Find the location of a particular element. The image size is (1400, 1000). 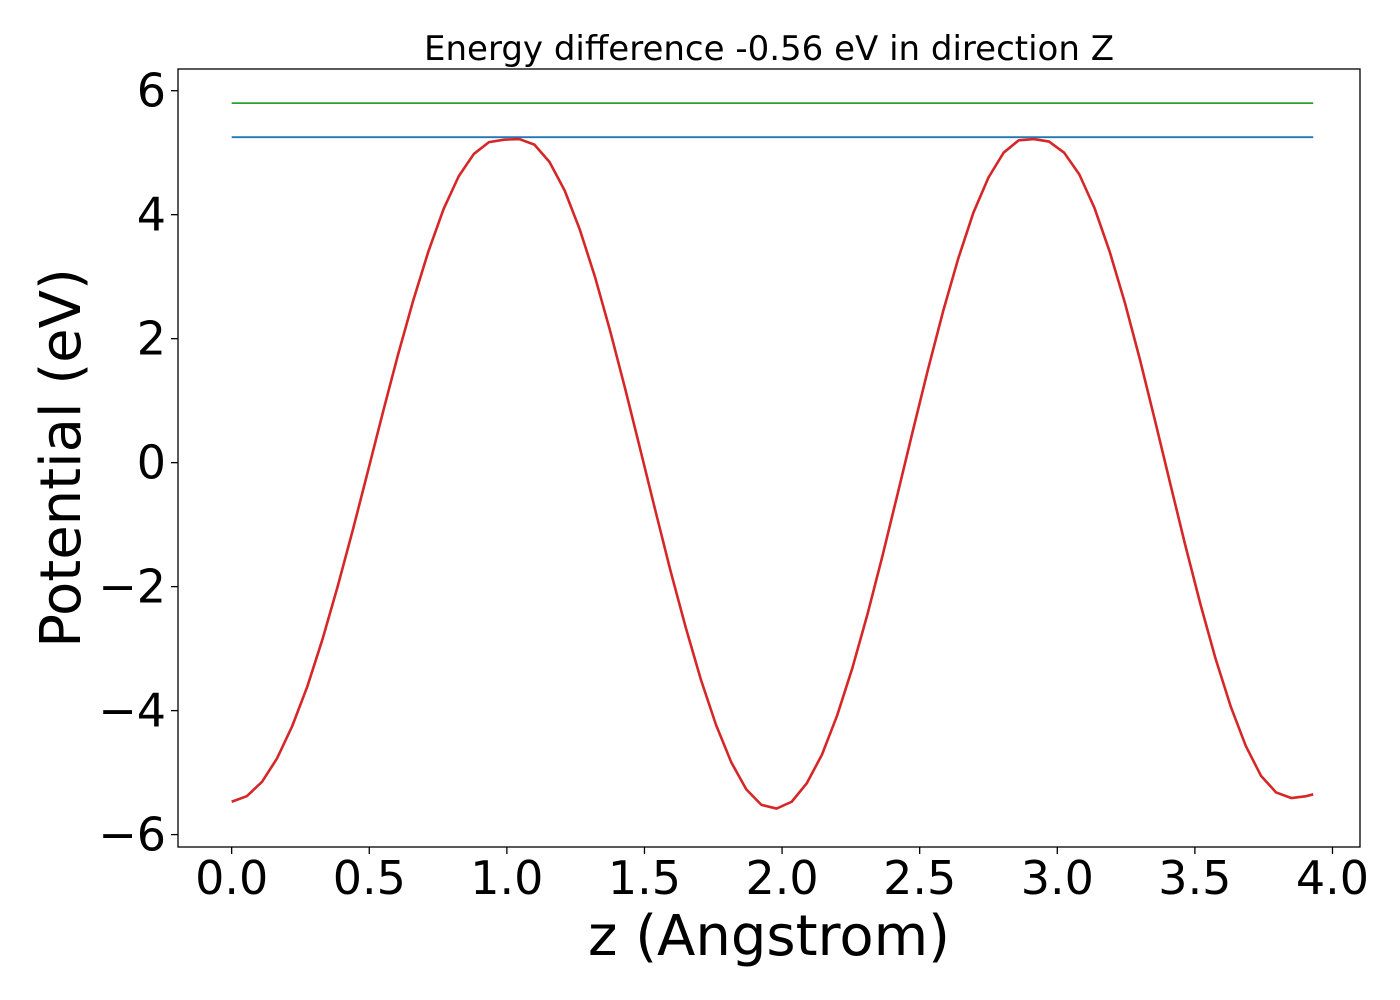

y-tick-label: 0 is located at coordinates (151, 463).